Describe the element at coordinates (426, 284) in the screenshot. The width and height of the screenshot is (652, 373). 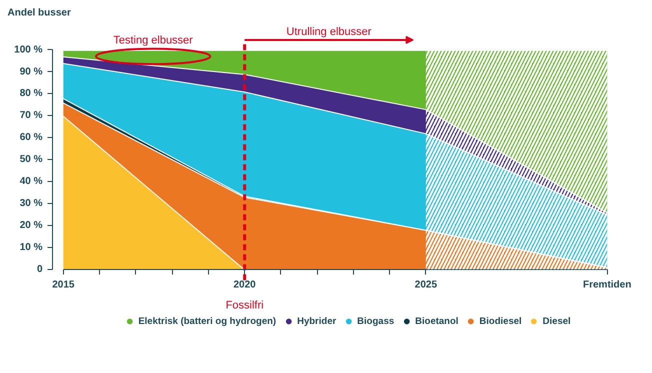
I see `x-tick-label: 2025` at that location.